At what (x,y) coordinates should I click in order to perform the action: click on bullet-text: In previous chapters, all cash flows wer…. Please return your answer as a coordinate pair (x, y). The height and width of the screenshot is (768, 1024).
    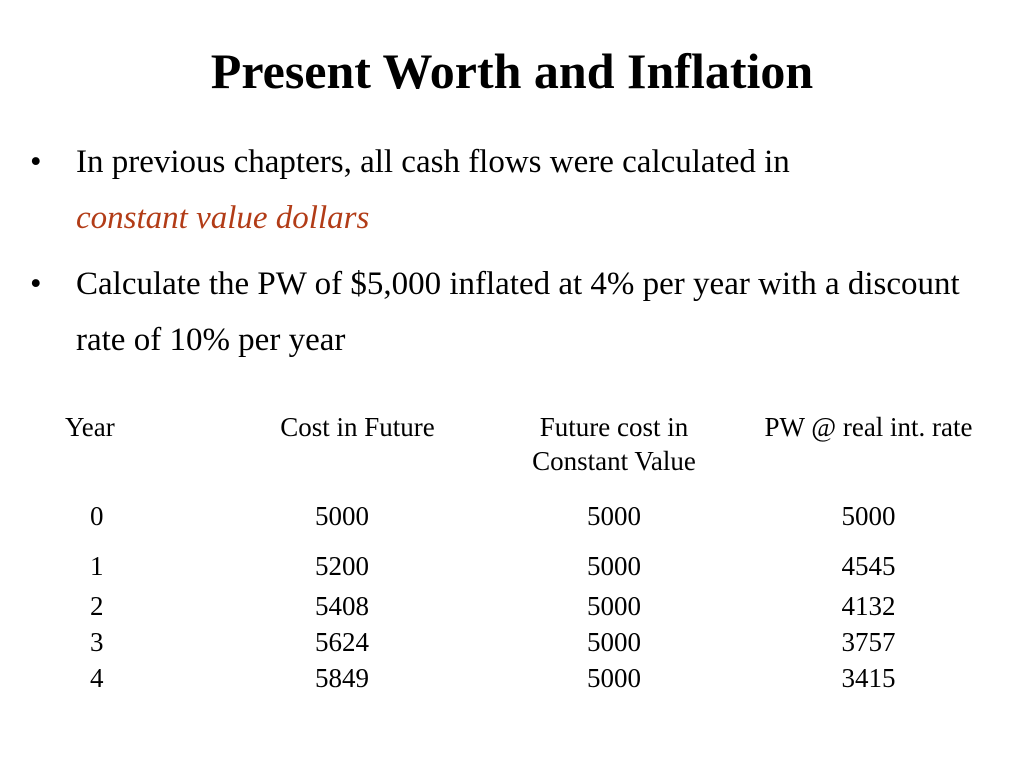
    Looking at the image, I should click on (433, 162).